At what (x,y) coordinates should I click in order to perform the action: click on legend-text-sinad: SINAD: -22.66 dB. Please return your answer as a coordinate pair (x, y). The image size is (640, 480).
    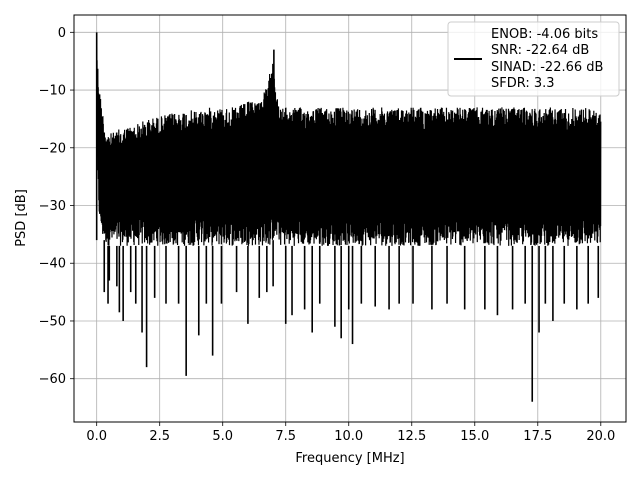
    Looking at the image, I should click on (547, 67).